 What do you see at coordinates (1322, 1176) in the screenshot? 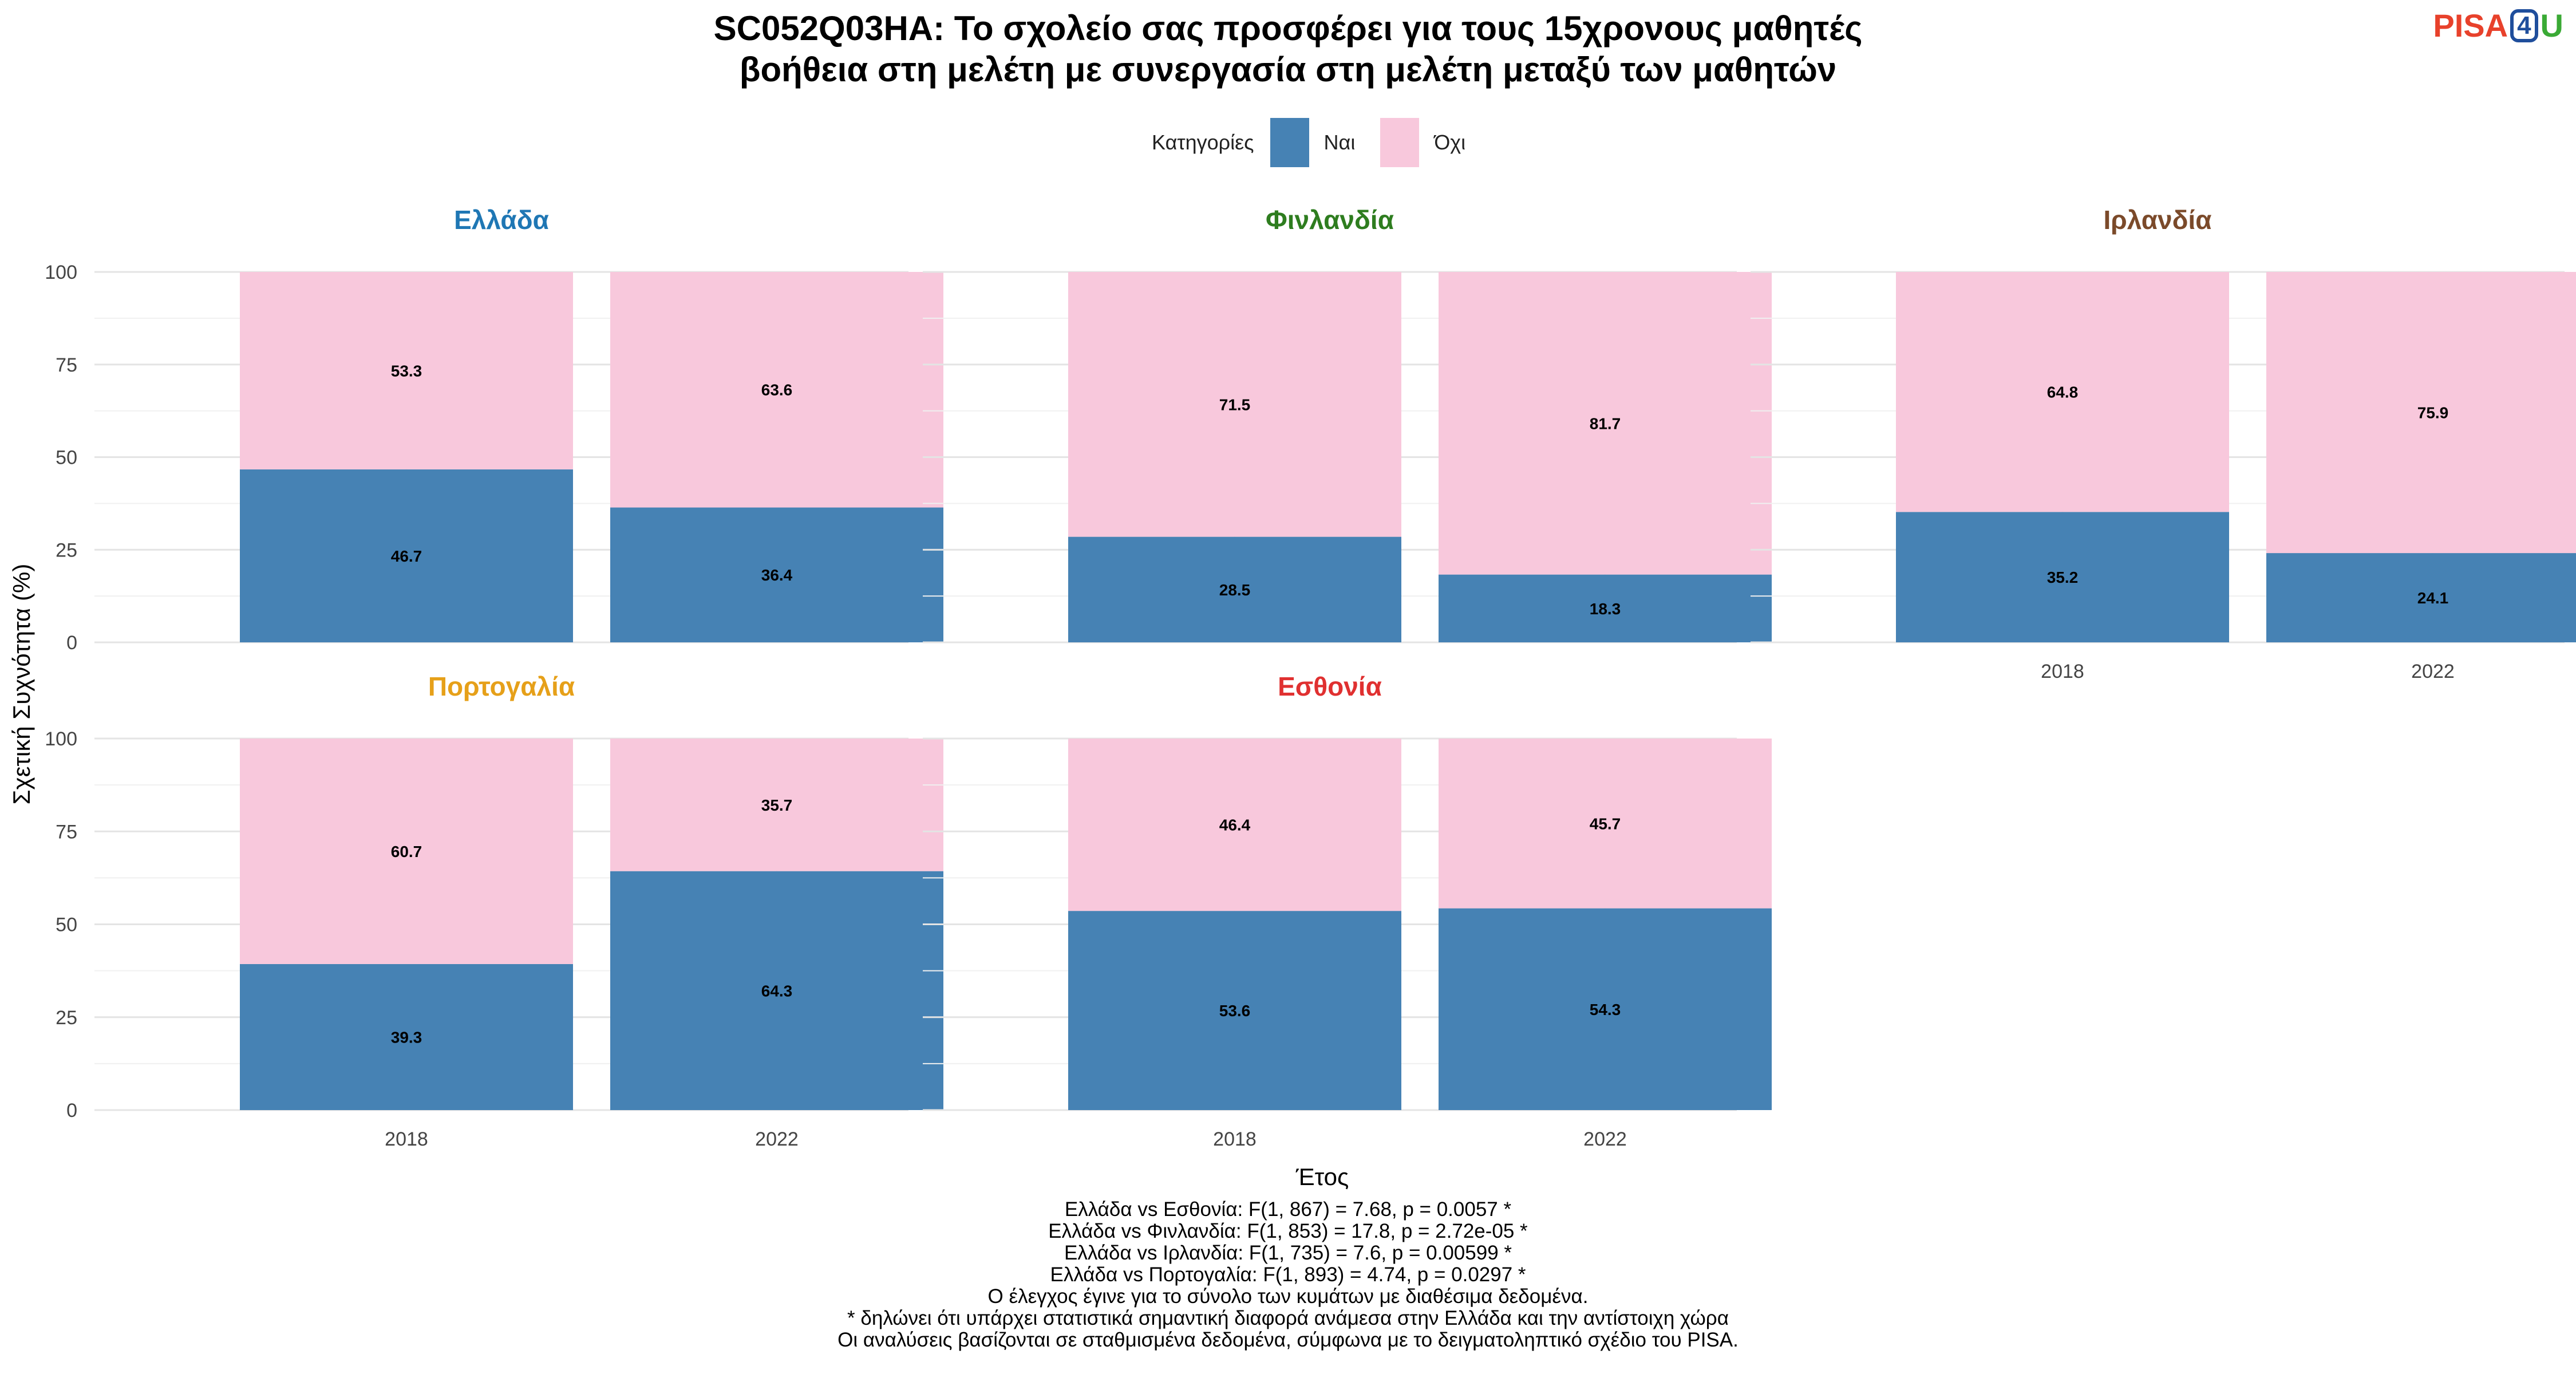
I see `x-axis-title: Έτος` at bounding box center [1322, 1176].